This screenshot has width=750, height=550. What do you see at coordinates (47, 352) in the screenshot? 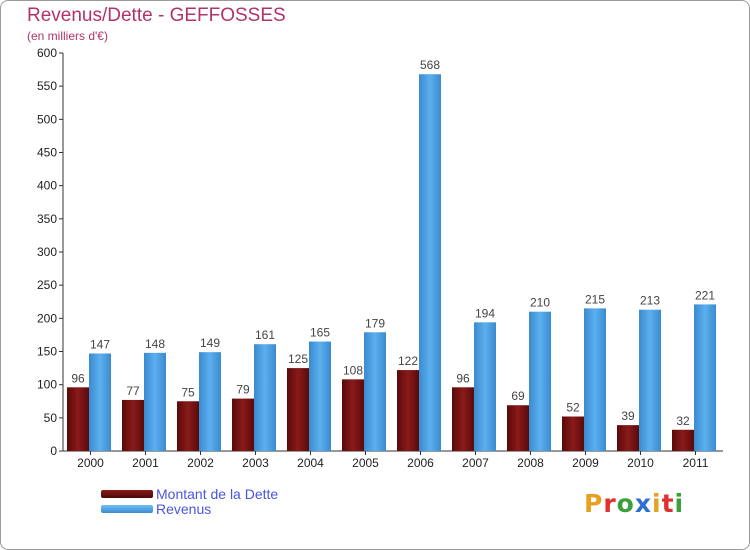
I see `y-tick-label: 150` at bounding box center [47, 352].